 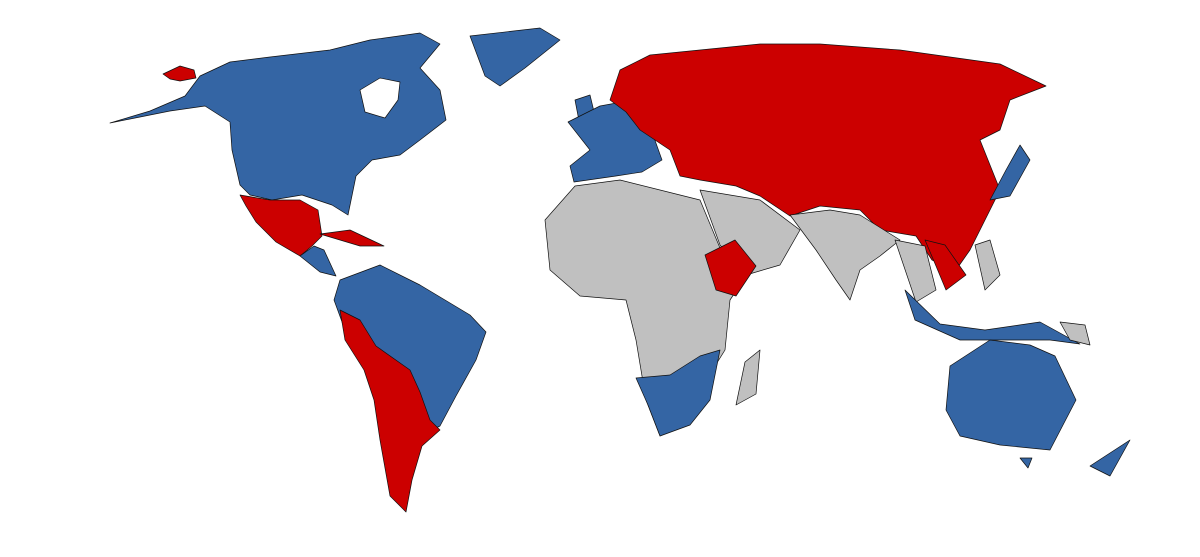 I want to click on region-japan, so click(x=1010, y=172).